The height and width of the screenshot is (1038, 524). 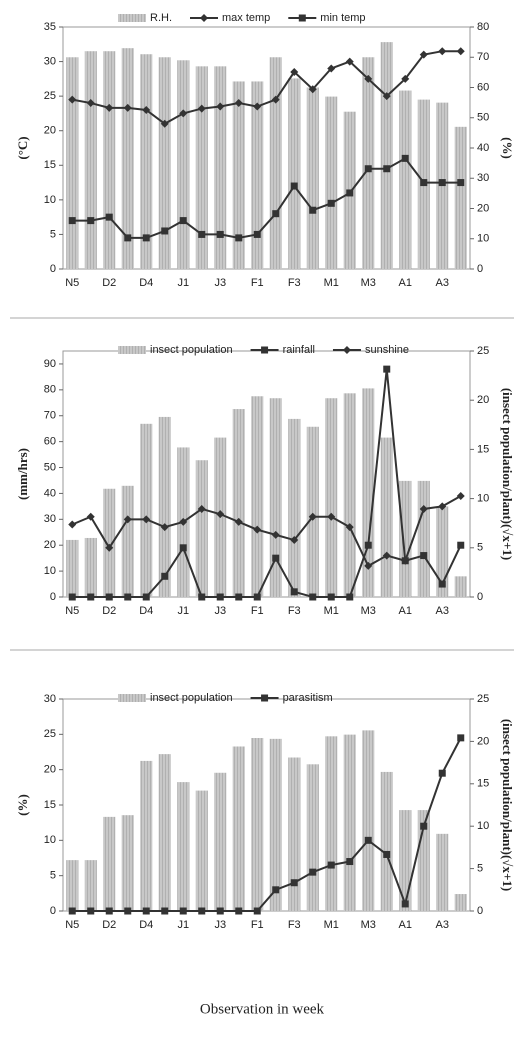 I want to click on y-tick-label: 20, so click(x=50, y=545).